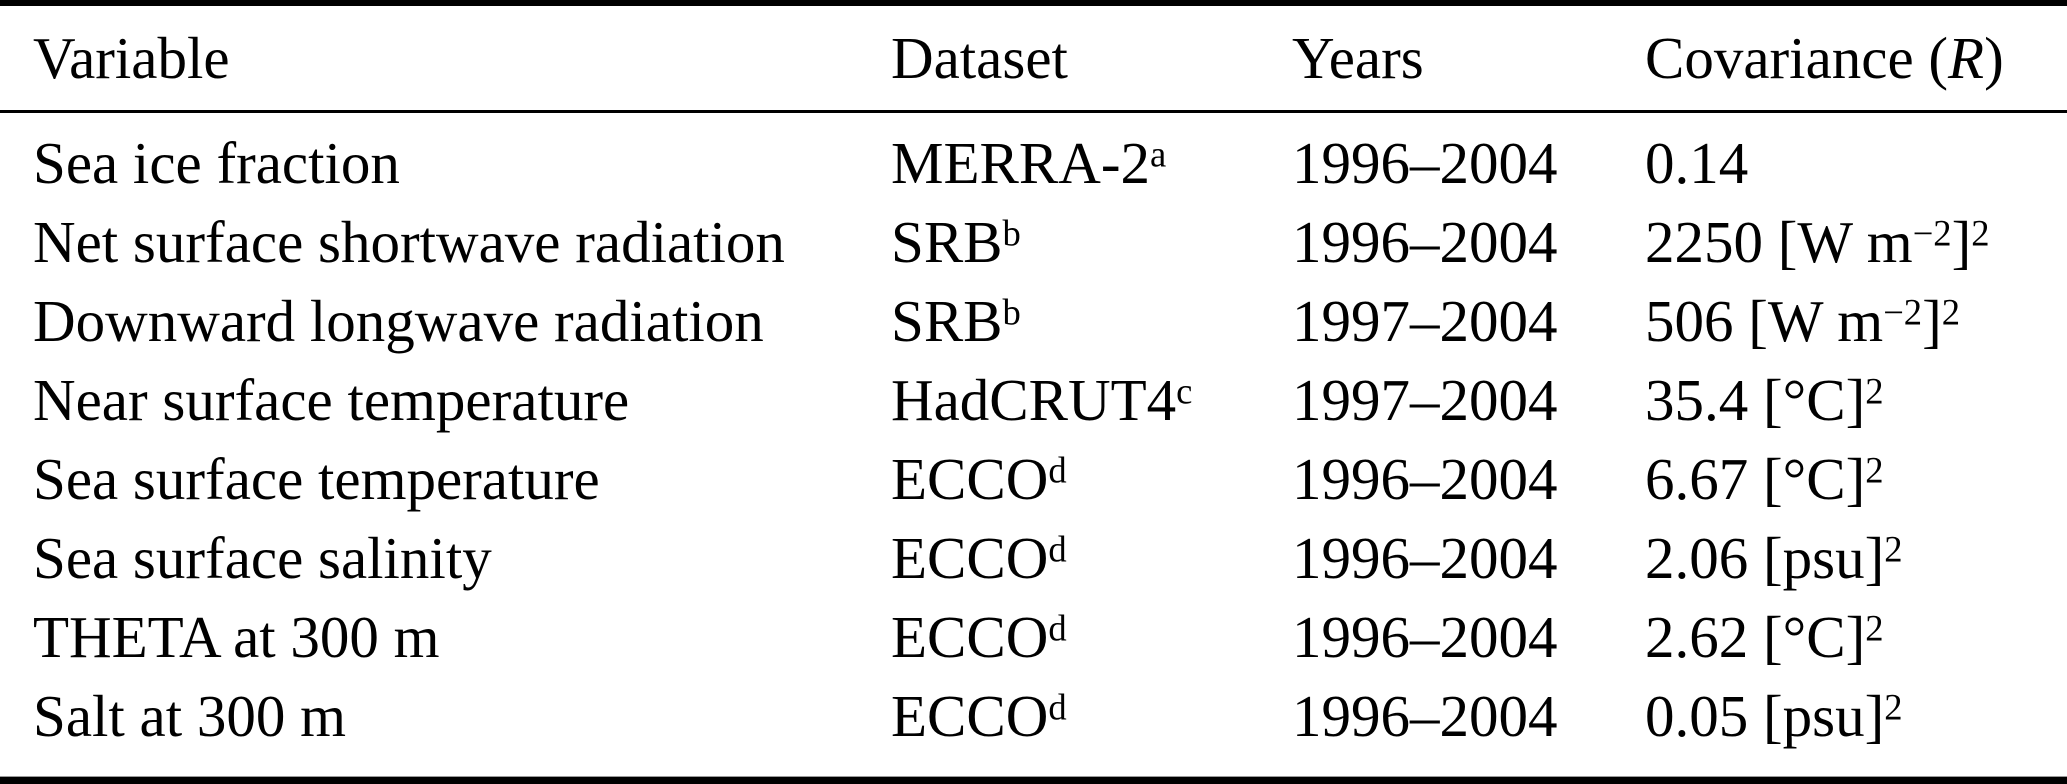 The width and height of the screenshot is (2067, 784). What do you see at coordinates (1033, 780) in the screenshot?
I see `table-bottom-rule` at bounding box center [1033, 780].